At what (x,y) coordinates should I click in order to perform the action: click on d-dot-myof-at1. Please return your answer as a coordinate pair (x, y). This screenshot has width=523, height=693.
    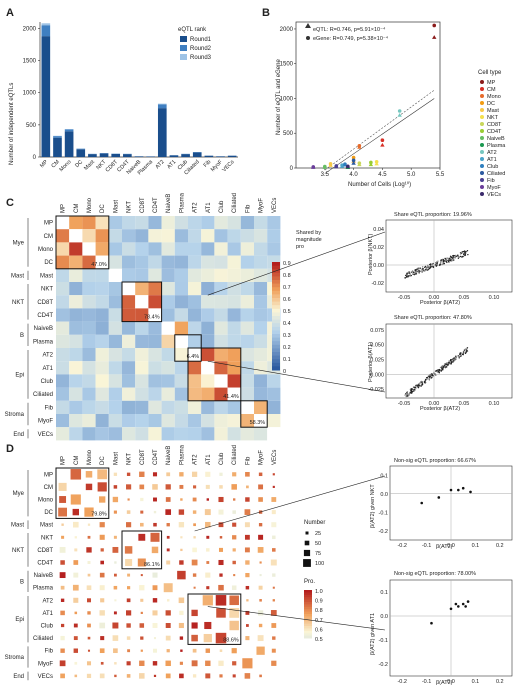
    Looking at the image, I should click on (208, 663).